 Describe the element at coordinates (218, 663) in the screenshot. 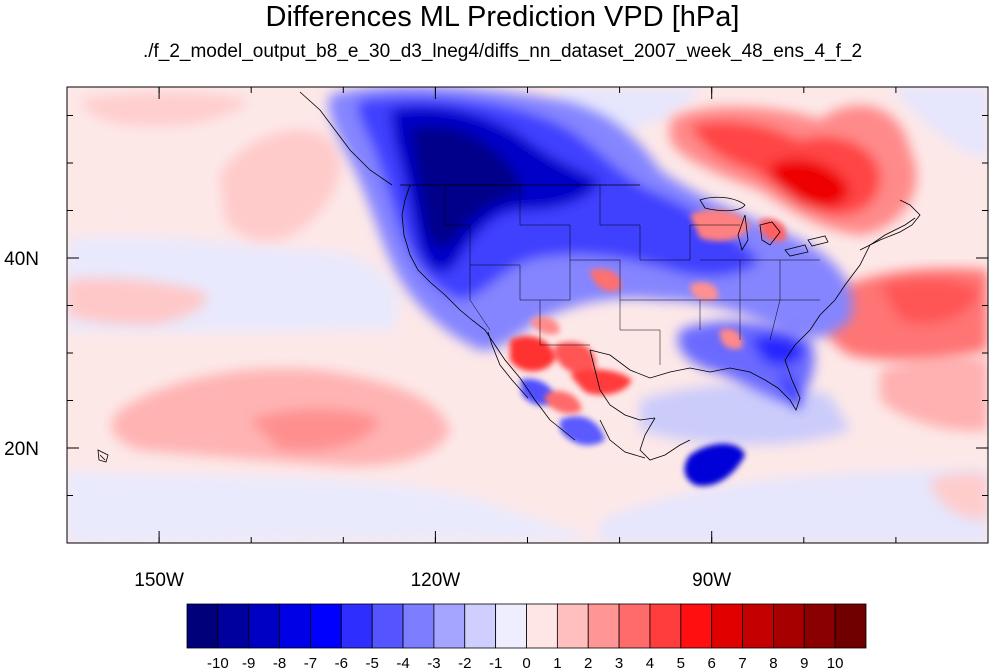

I see `colorbar-label: -10` at that location.